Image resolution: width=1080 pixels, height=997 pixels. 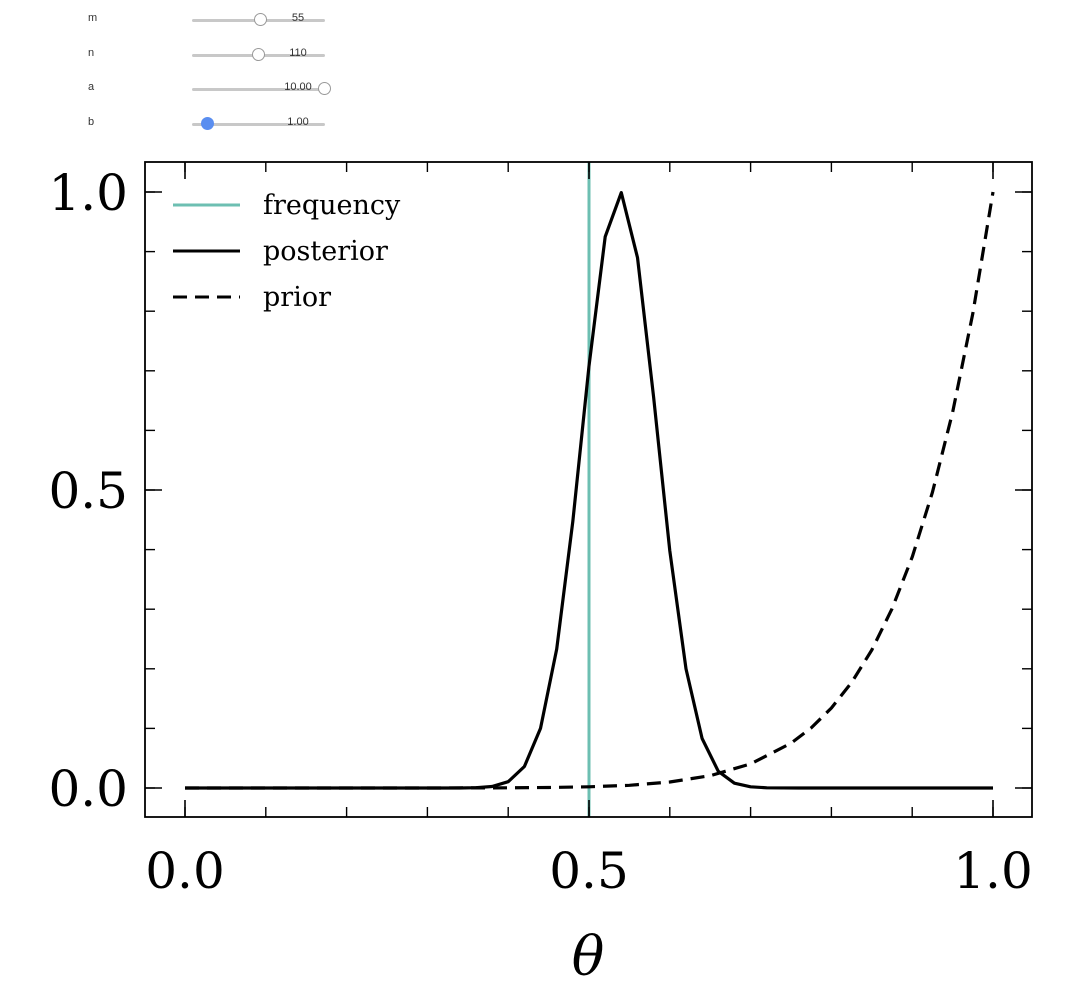 I want to click on slider-label: n, so click(x=91, y=52).